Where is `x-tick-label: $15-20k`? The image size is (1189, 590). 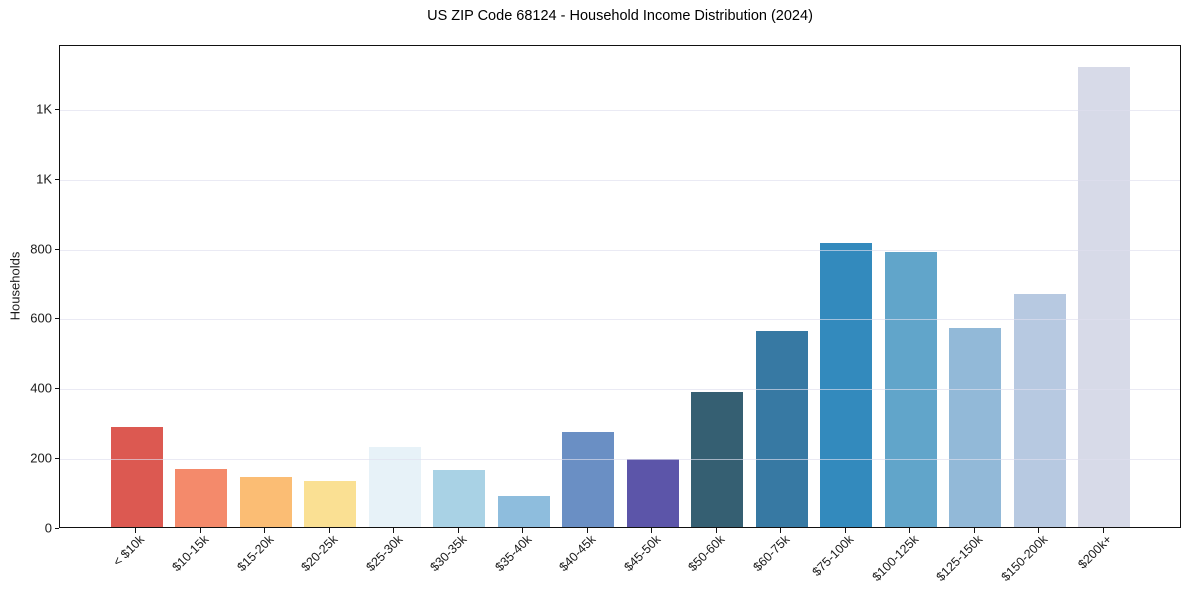
x-tick-label: $15-20k is located at coordinates (255, 553).